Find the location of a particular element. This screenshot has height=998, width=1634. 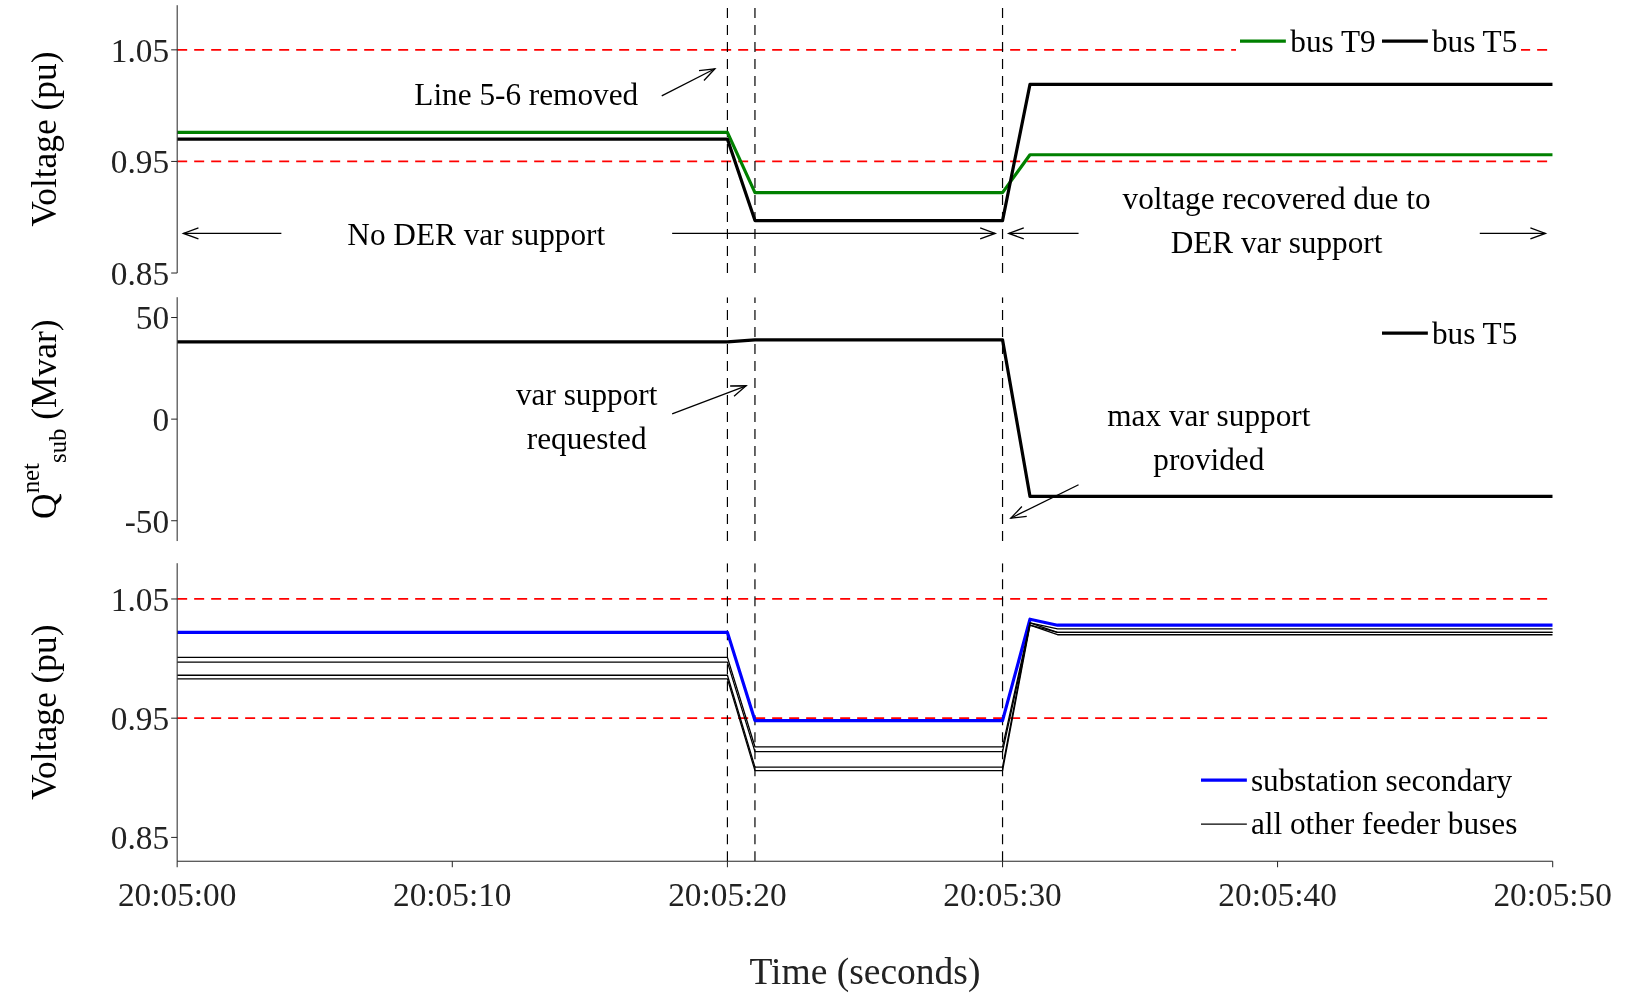

legend-label: substation secondary is located at coordinates (1381, 780).